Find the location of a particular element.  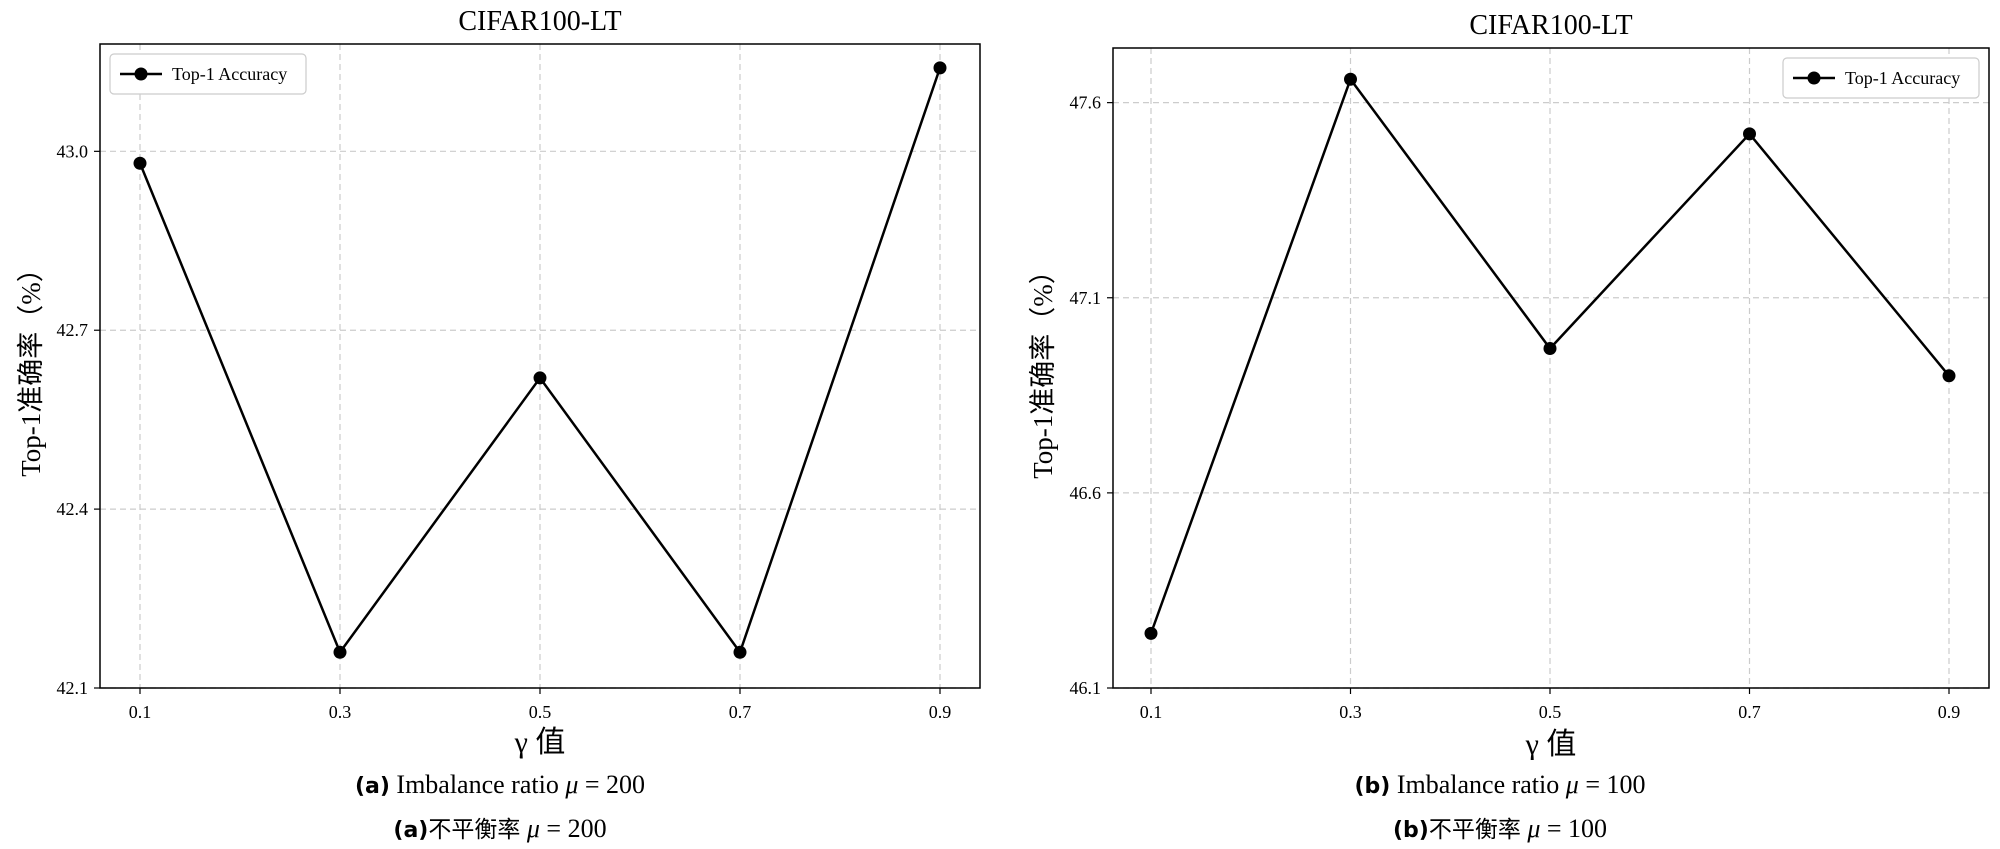

caption-a-mu-zh: μ is located at coordinates (533, 828).